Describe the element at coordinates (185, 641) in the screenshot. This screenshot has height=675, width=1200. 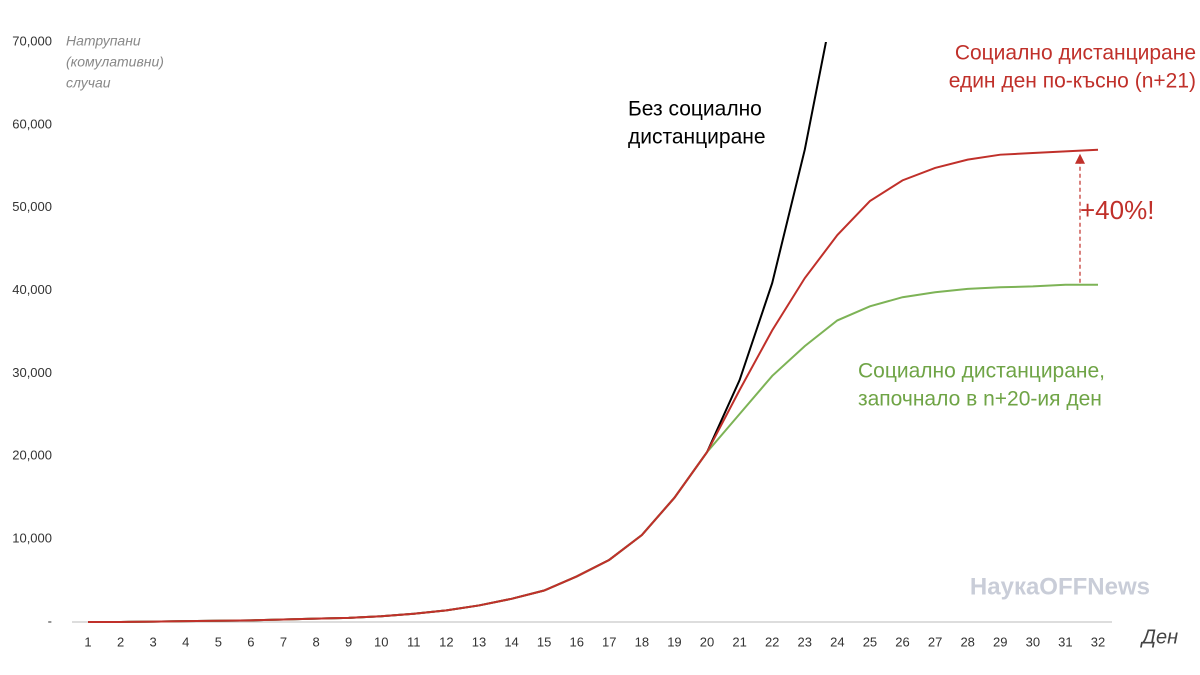
I see `x-tick-label: 4` at that location.